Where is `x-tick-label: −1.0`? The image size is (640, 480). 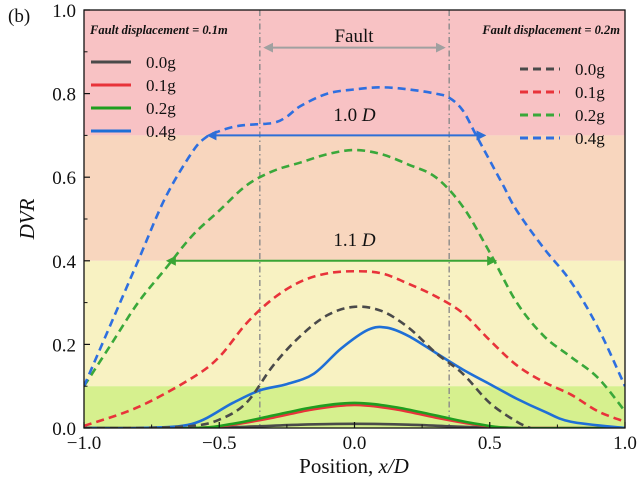 x-tick-label: −1.0 is located at coordinates (84, 443).